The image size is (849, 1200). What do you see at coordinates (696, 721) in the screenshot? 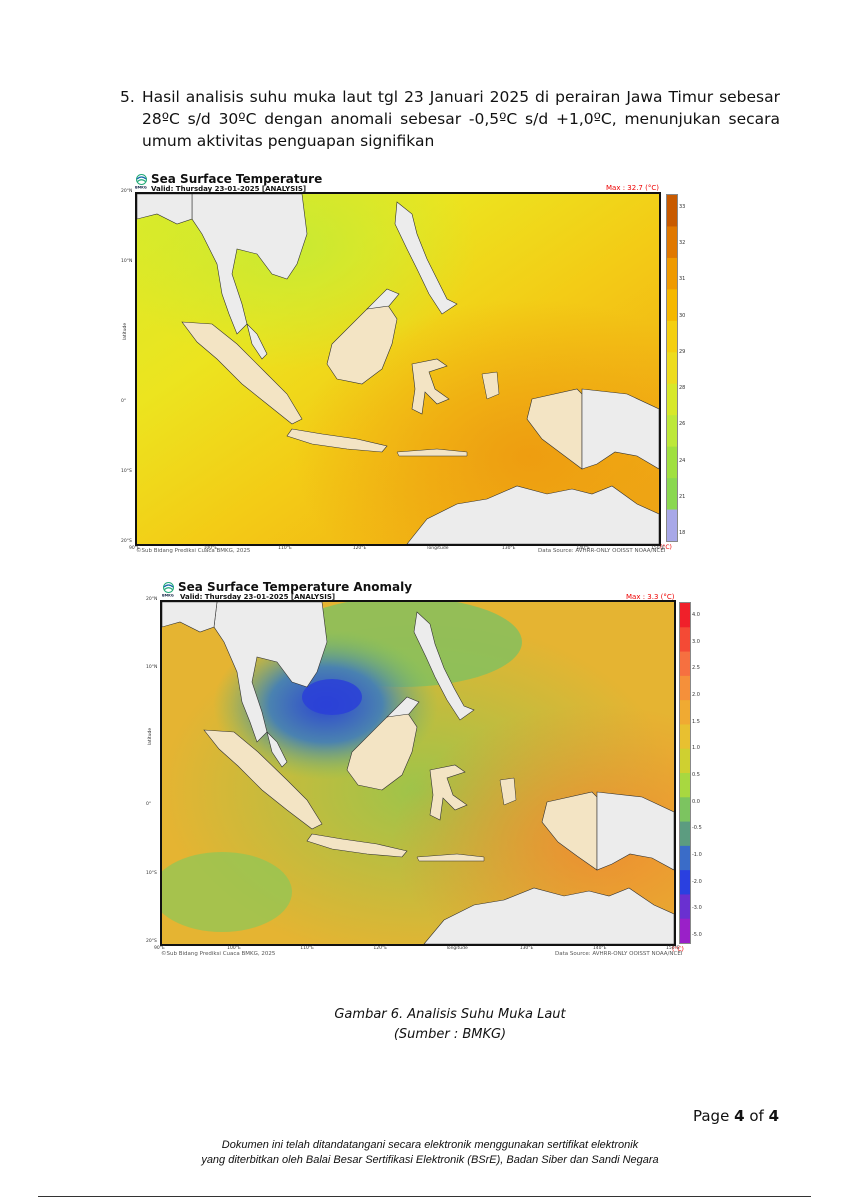
I see `colorbar-tick-label: 1.5` at bounding box center [696, 721].